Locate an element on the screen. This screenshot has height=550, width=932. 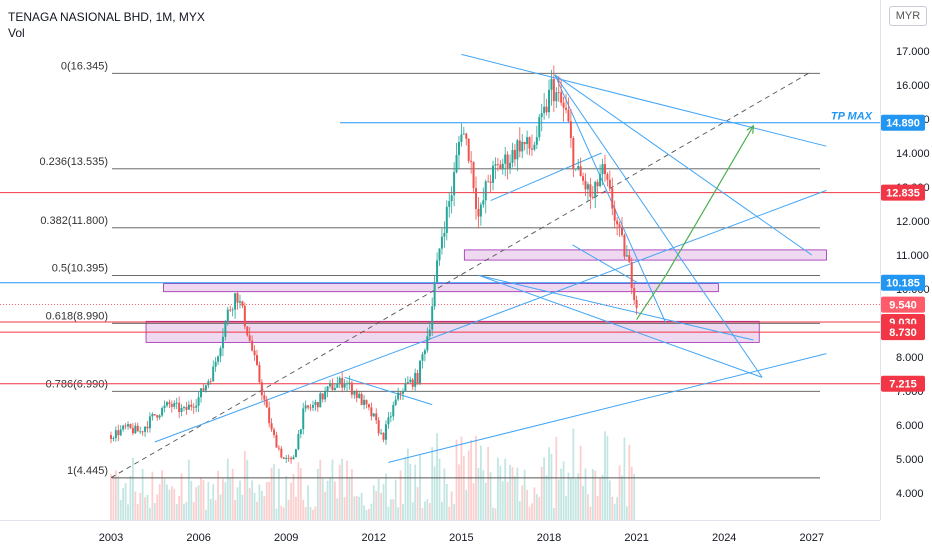
currency-button: MYR is located at coordinates (908, 16).